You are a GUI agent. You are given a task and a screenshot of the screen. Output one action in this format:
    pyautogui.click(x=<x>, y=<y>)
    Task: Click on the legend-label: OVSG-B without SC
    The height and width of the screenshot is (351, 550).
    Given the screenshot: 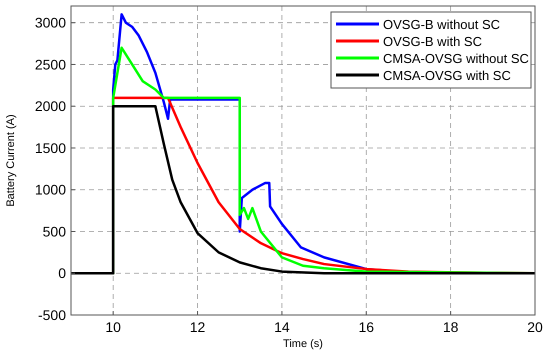 What is the action you would take?
    pyautogui.click(x=441, y=24)
    